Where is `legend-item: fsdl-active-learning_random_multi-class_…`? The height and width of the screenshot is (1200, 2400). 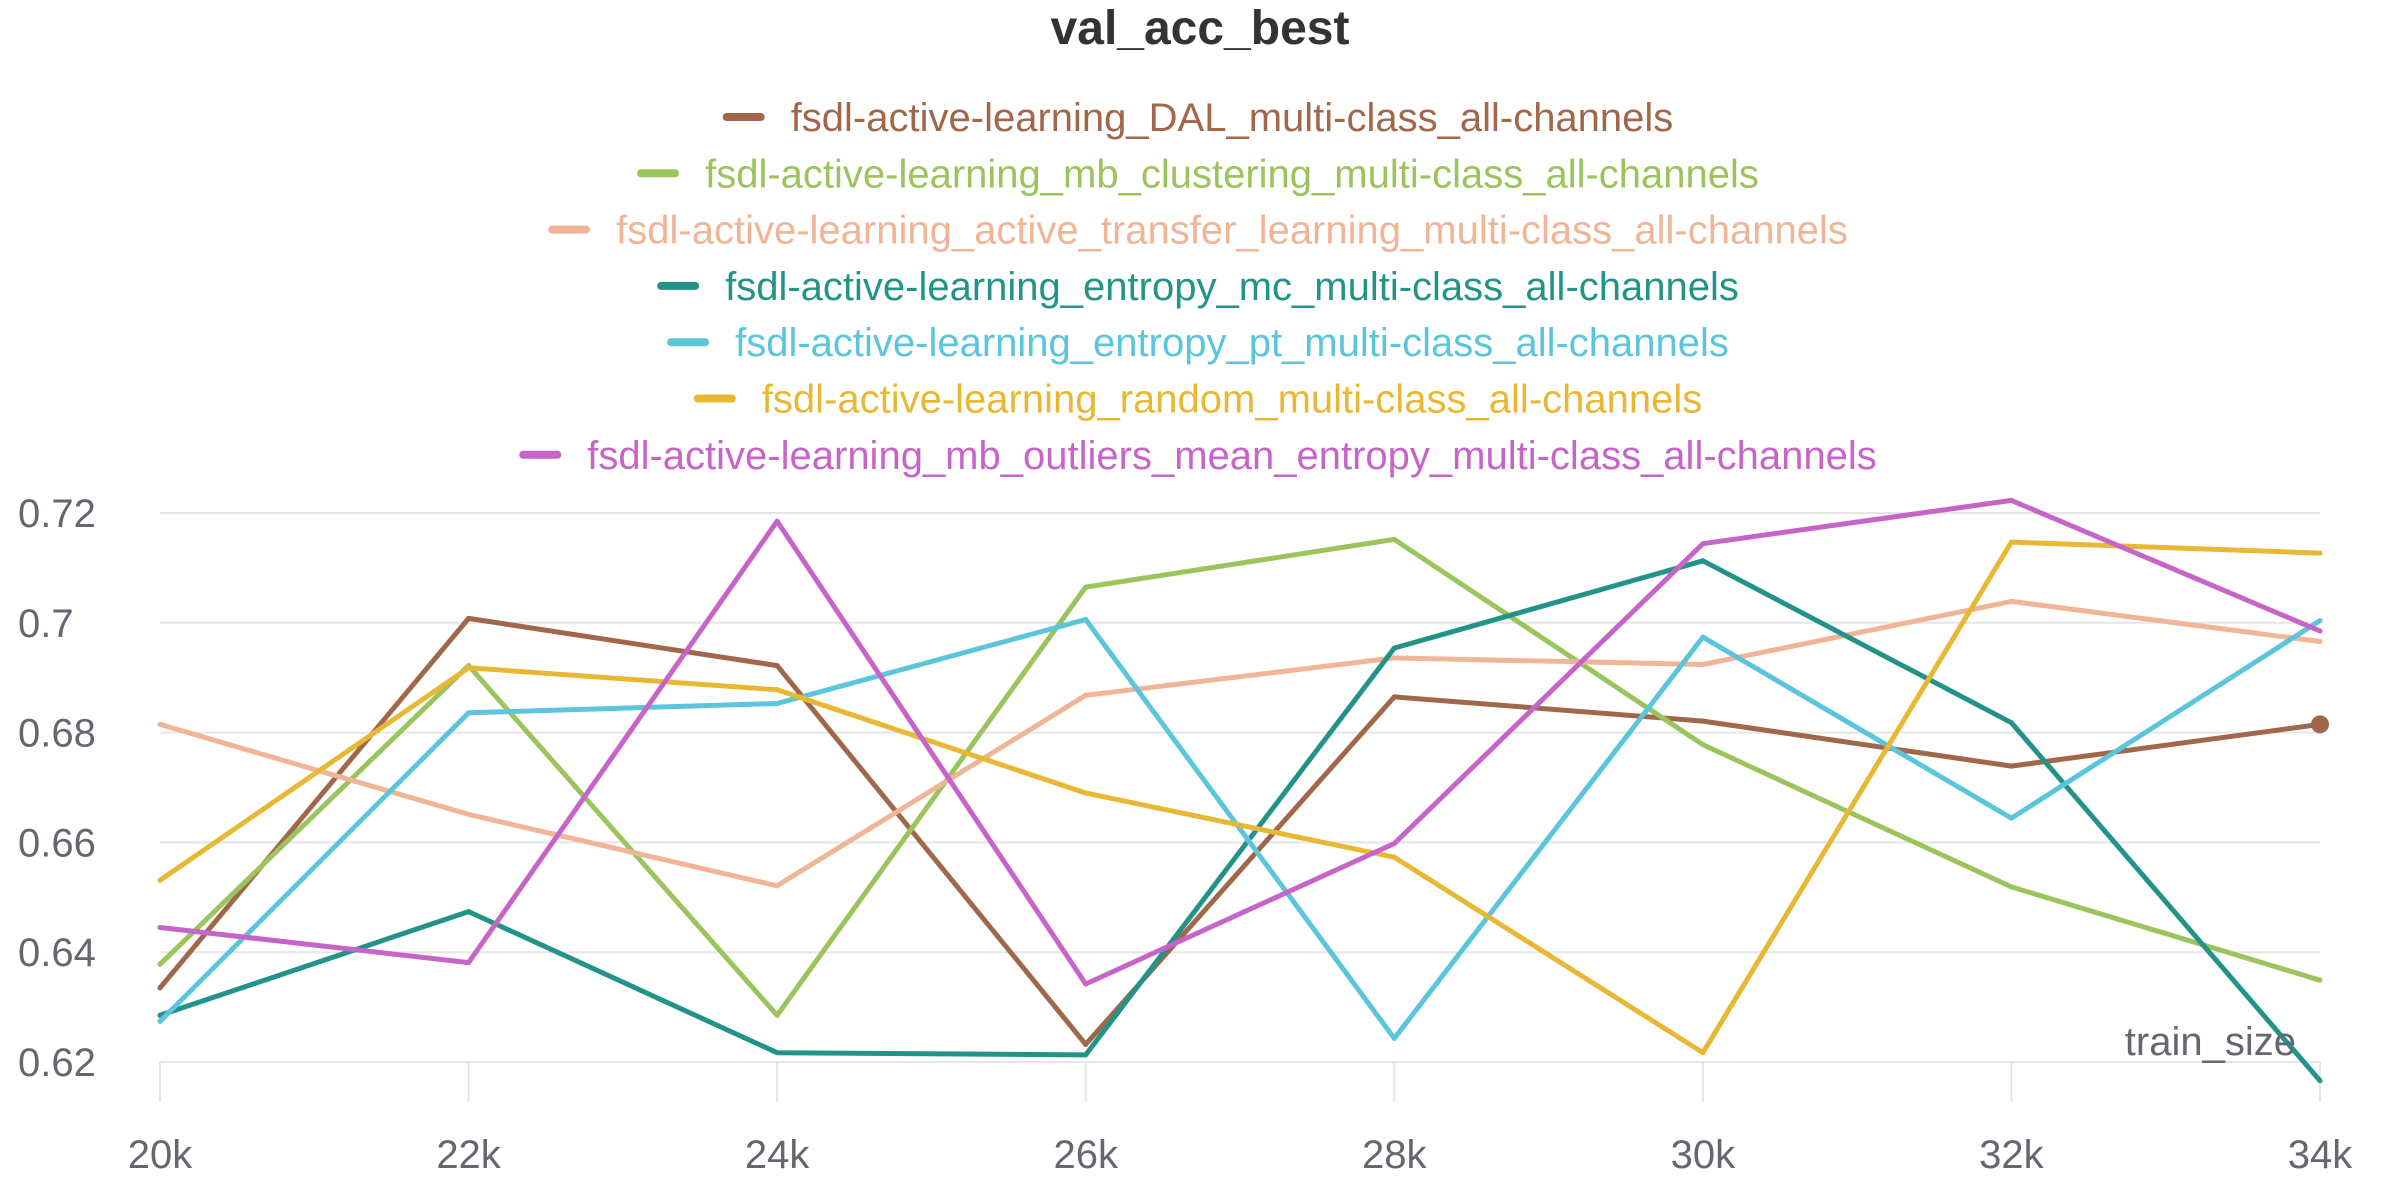
legend-item: fsdl-active-learning_random_multi-class_… is located at coordinates (1197, 400).